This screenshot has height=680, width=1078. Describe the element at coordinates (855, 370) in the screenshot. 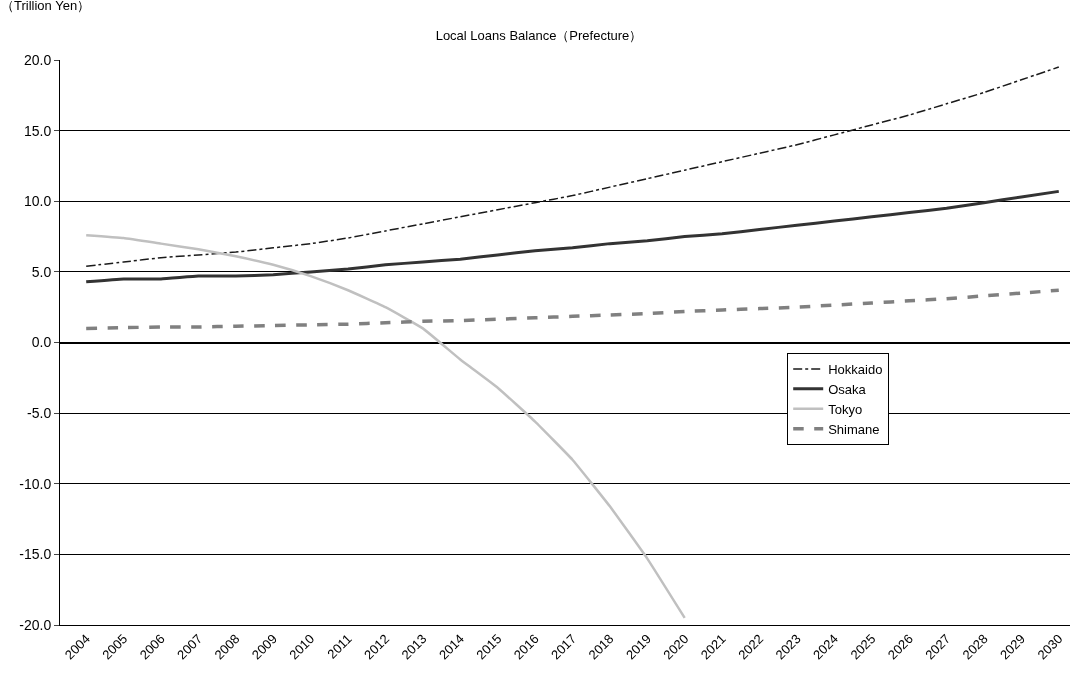

I see `legend-label: Hokkaido` at that location.